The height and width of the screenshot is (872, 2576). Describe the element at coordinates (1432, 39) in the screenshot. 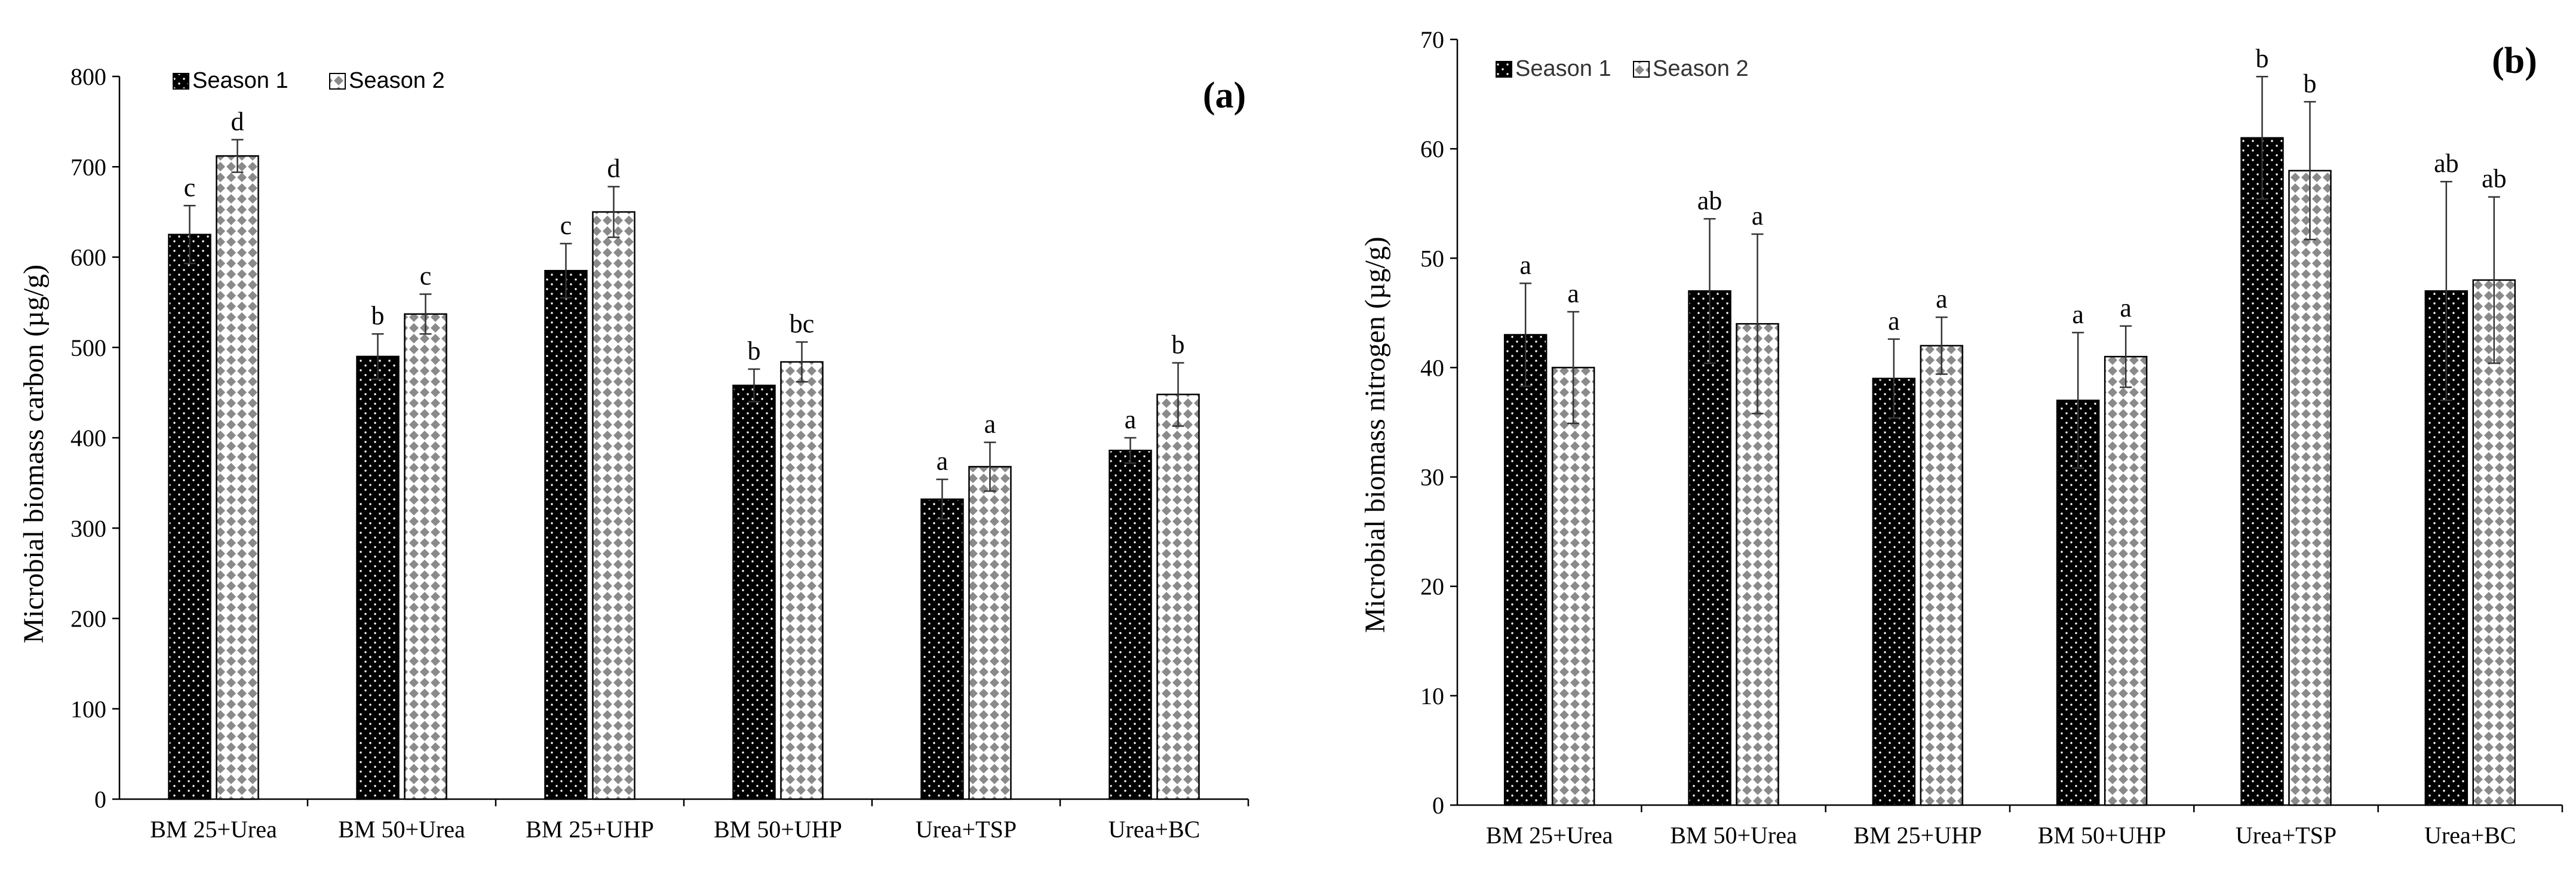

I see `y-tick-label: 70` at that location.